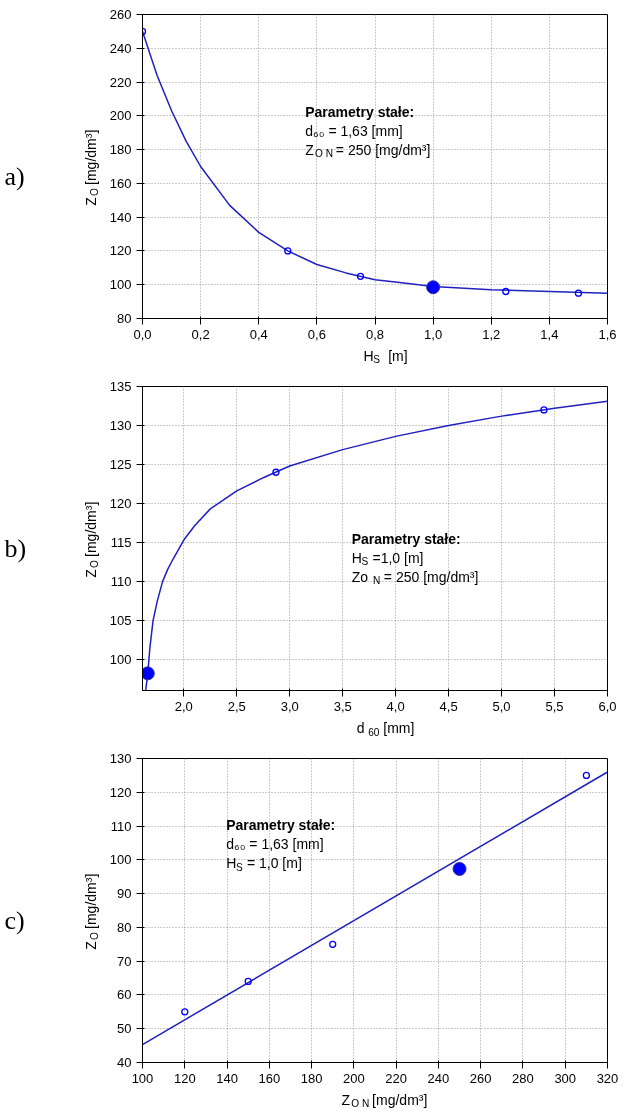 Image resolution: width=625 pixels, height=1118 pixels. What do you see at coordinates (121, 542) in the screenshot?
I see `y-tick-label: 115` at bounding box center [121, 542].